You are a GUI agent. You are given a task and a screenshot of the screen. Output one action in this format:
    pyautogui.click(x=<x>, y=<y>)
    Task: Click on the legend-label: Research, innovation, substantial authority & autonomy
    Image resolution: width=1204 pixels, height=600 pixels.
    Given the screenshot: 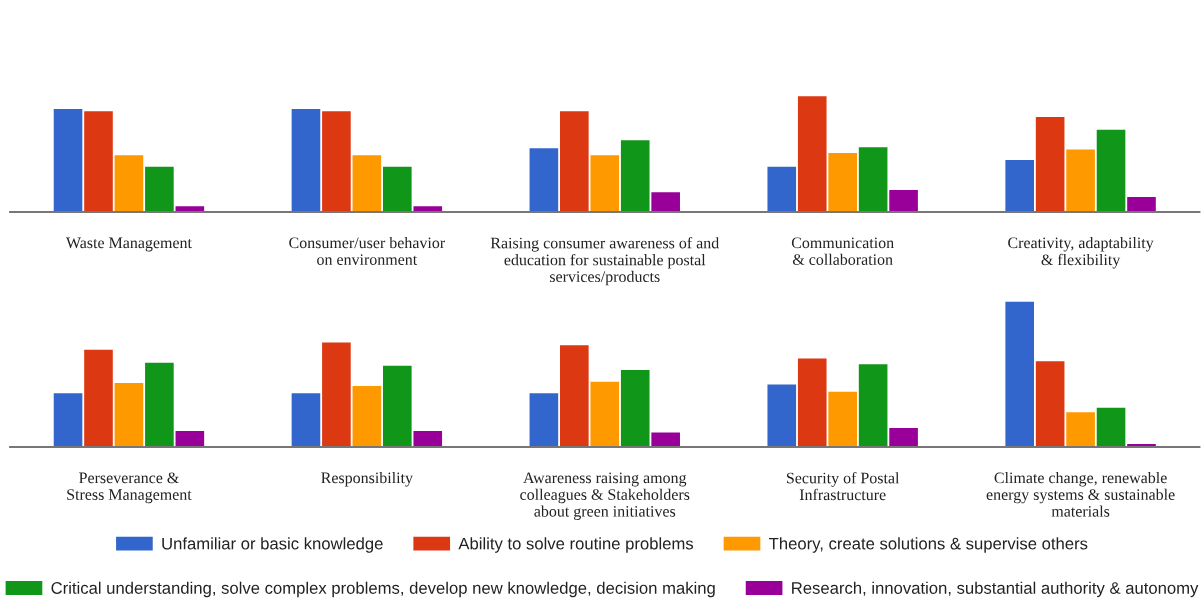 What is the action you would take?
    pyautogui.click(x=995, y=589)
    